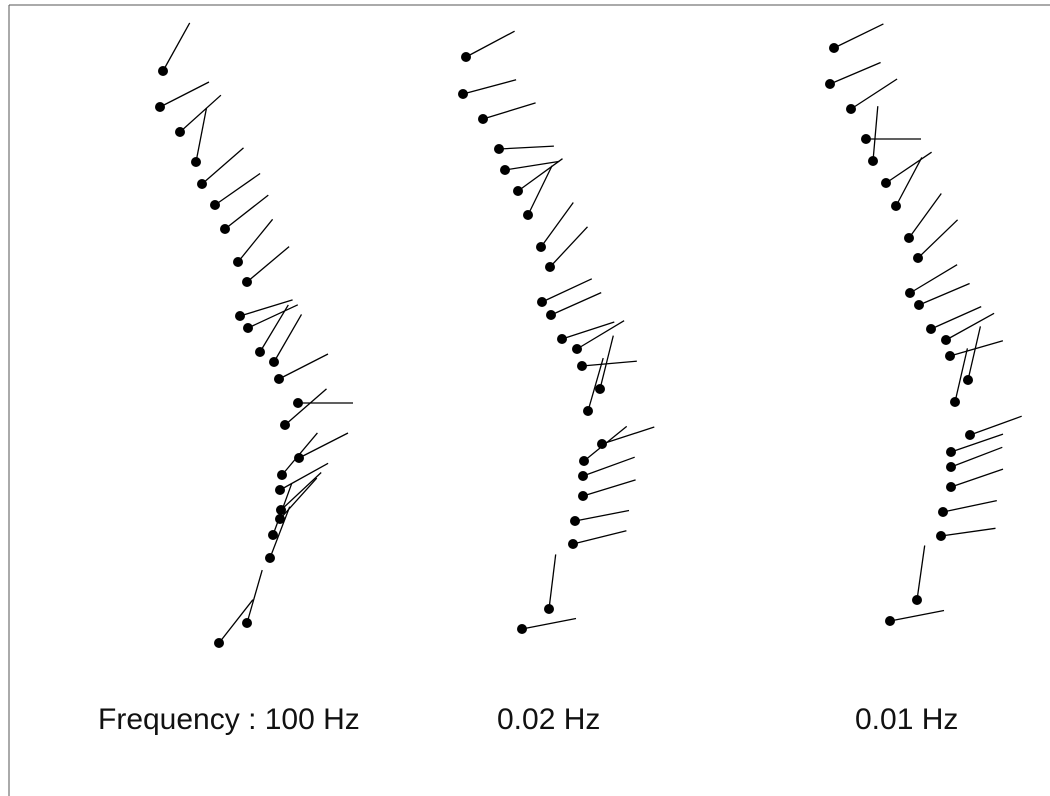 This screenshot has height=796, width=1050. What do you see at coordinates (229, 719) in the screenshot?
I see `caption-100hz: Frequency : 100 Hz` at bounding box center [229, 719].